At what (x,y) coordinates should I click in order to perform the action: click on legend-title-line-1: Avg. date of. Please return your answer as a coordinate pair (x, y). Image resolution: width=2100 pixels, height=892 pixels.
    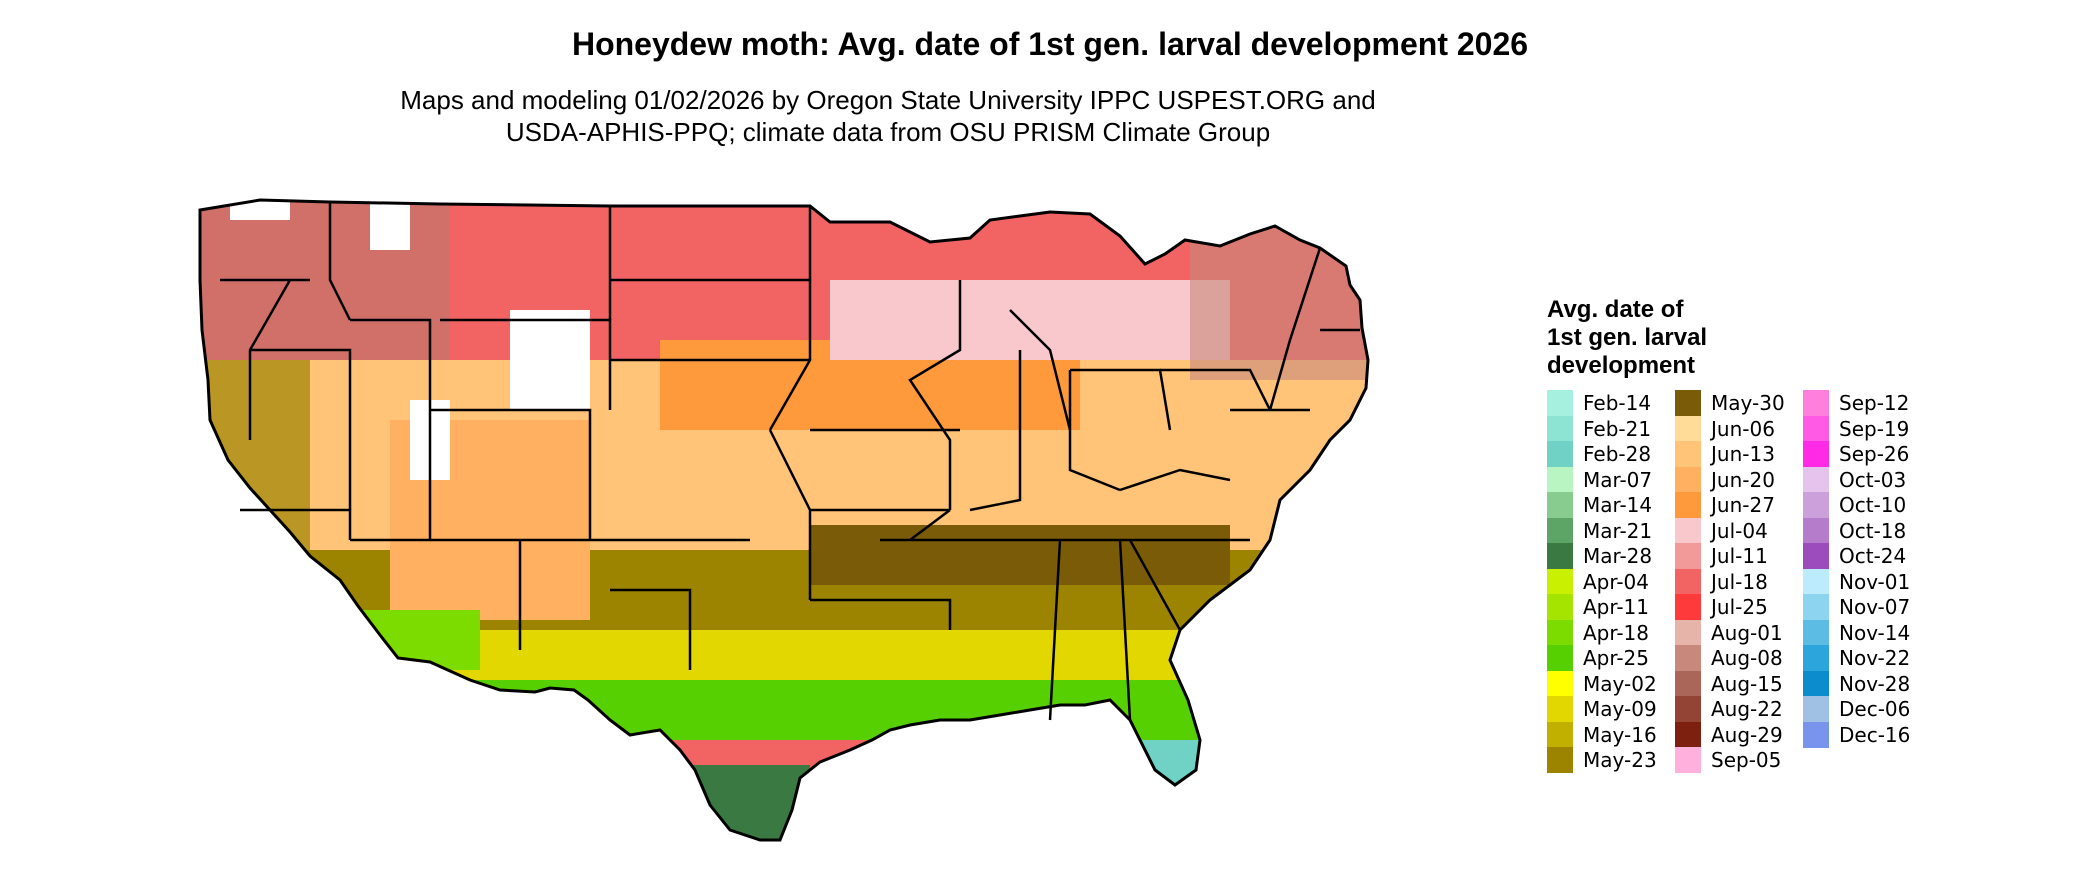
    Looking at the image, I should click on (1615, 309).